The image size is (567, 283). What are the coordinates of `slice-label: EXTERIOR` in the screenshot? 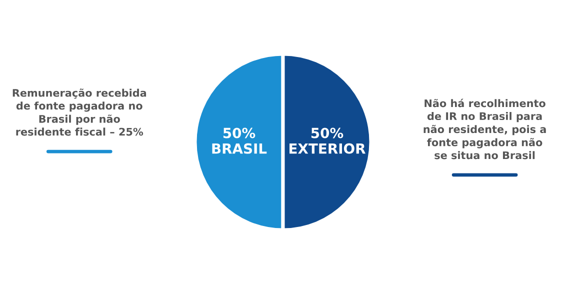 It's located at (328, 148).